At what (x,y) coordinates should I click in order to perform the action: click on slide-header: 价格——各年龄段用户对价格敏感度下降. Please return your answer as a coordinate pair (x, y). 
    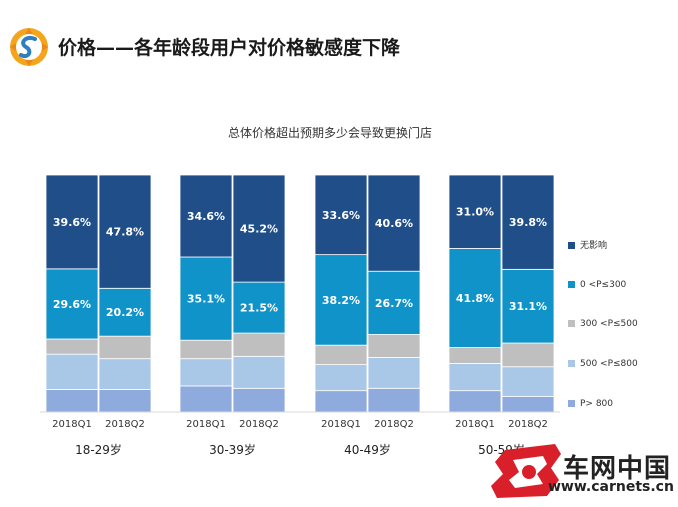
    Looking at the image, I should click on (339, 35).